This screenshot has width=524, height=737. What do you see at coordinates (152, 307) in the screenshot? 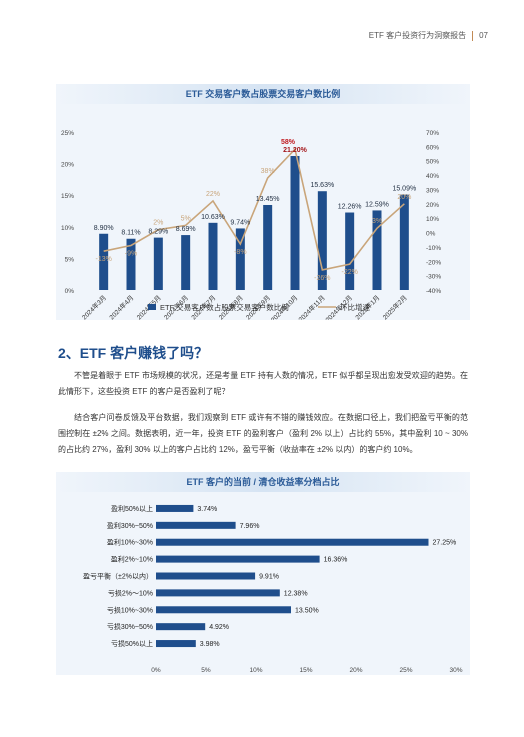
I see `legend-bar-swatch` at bounding box center [152, 307].